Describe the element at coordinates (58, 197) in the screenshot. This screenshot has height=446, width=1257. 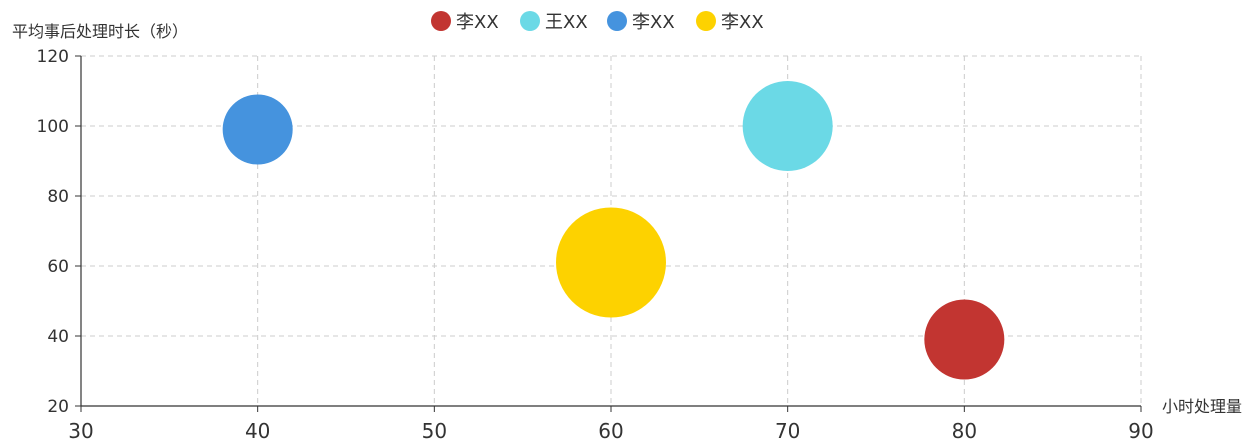
I see `y-tick-label: 80` at that location.